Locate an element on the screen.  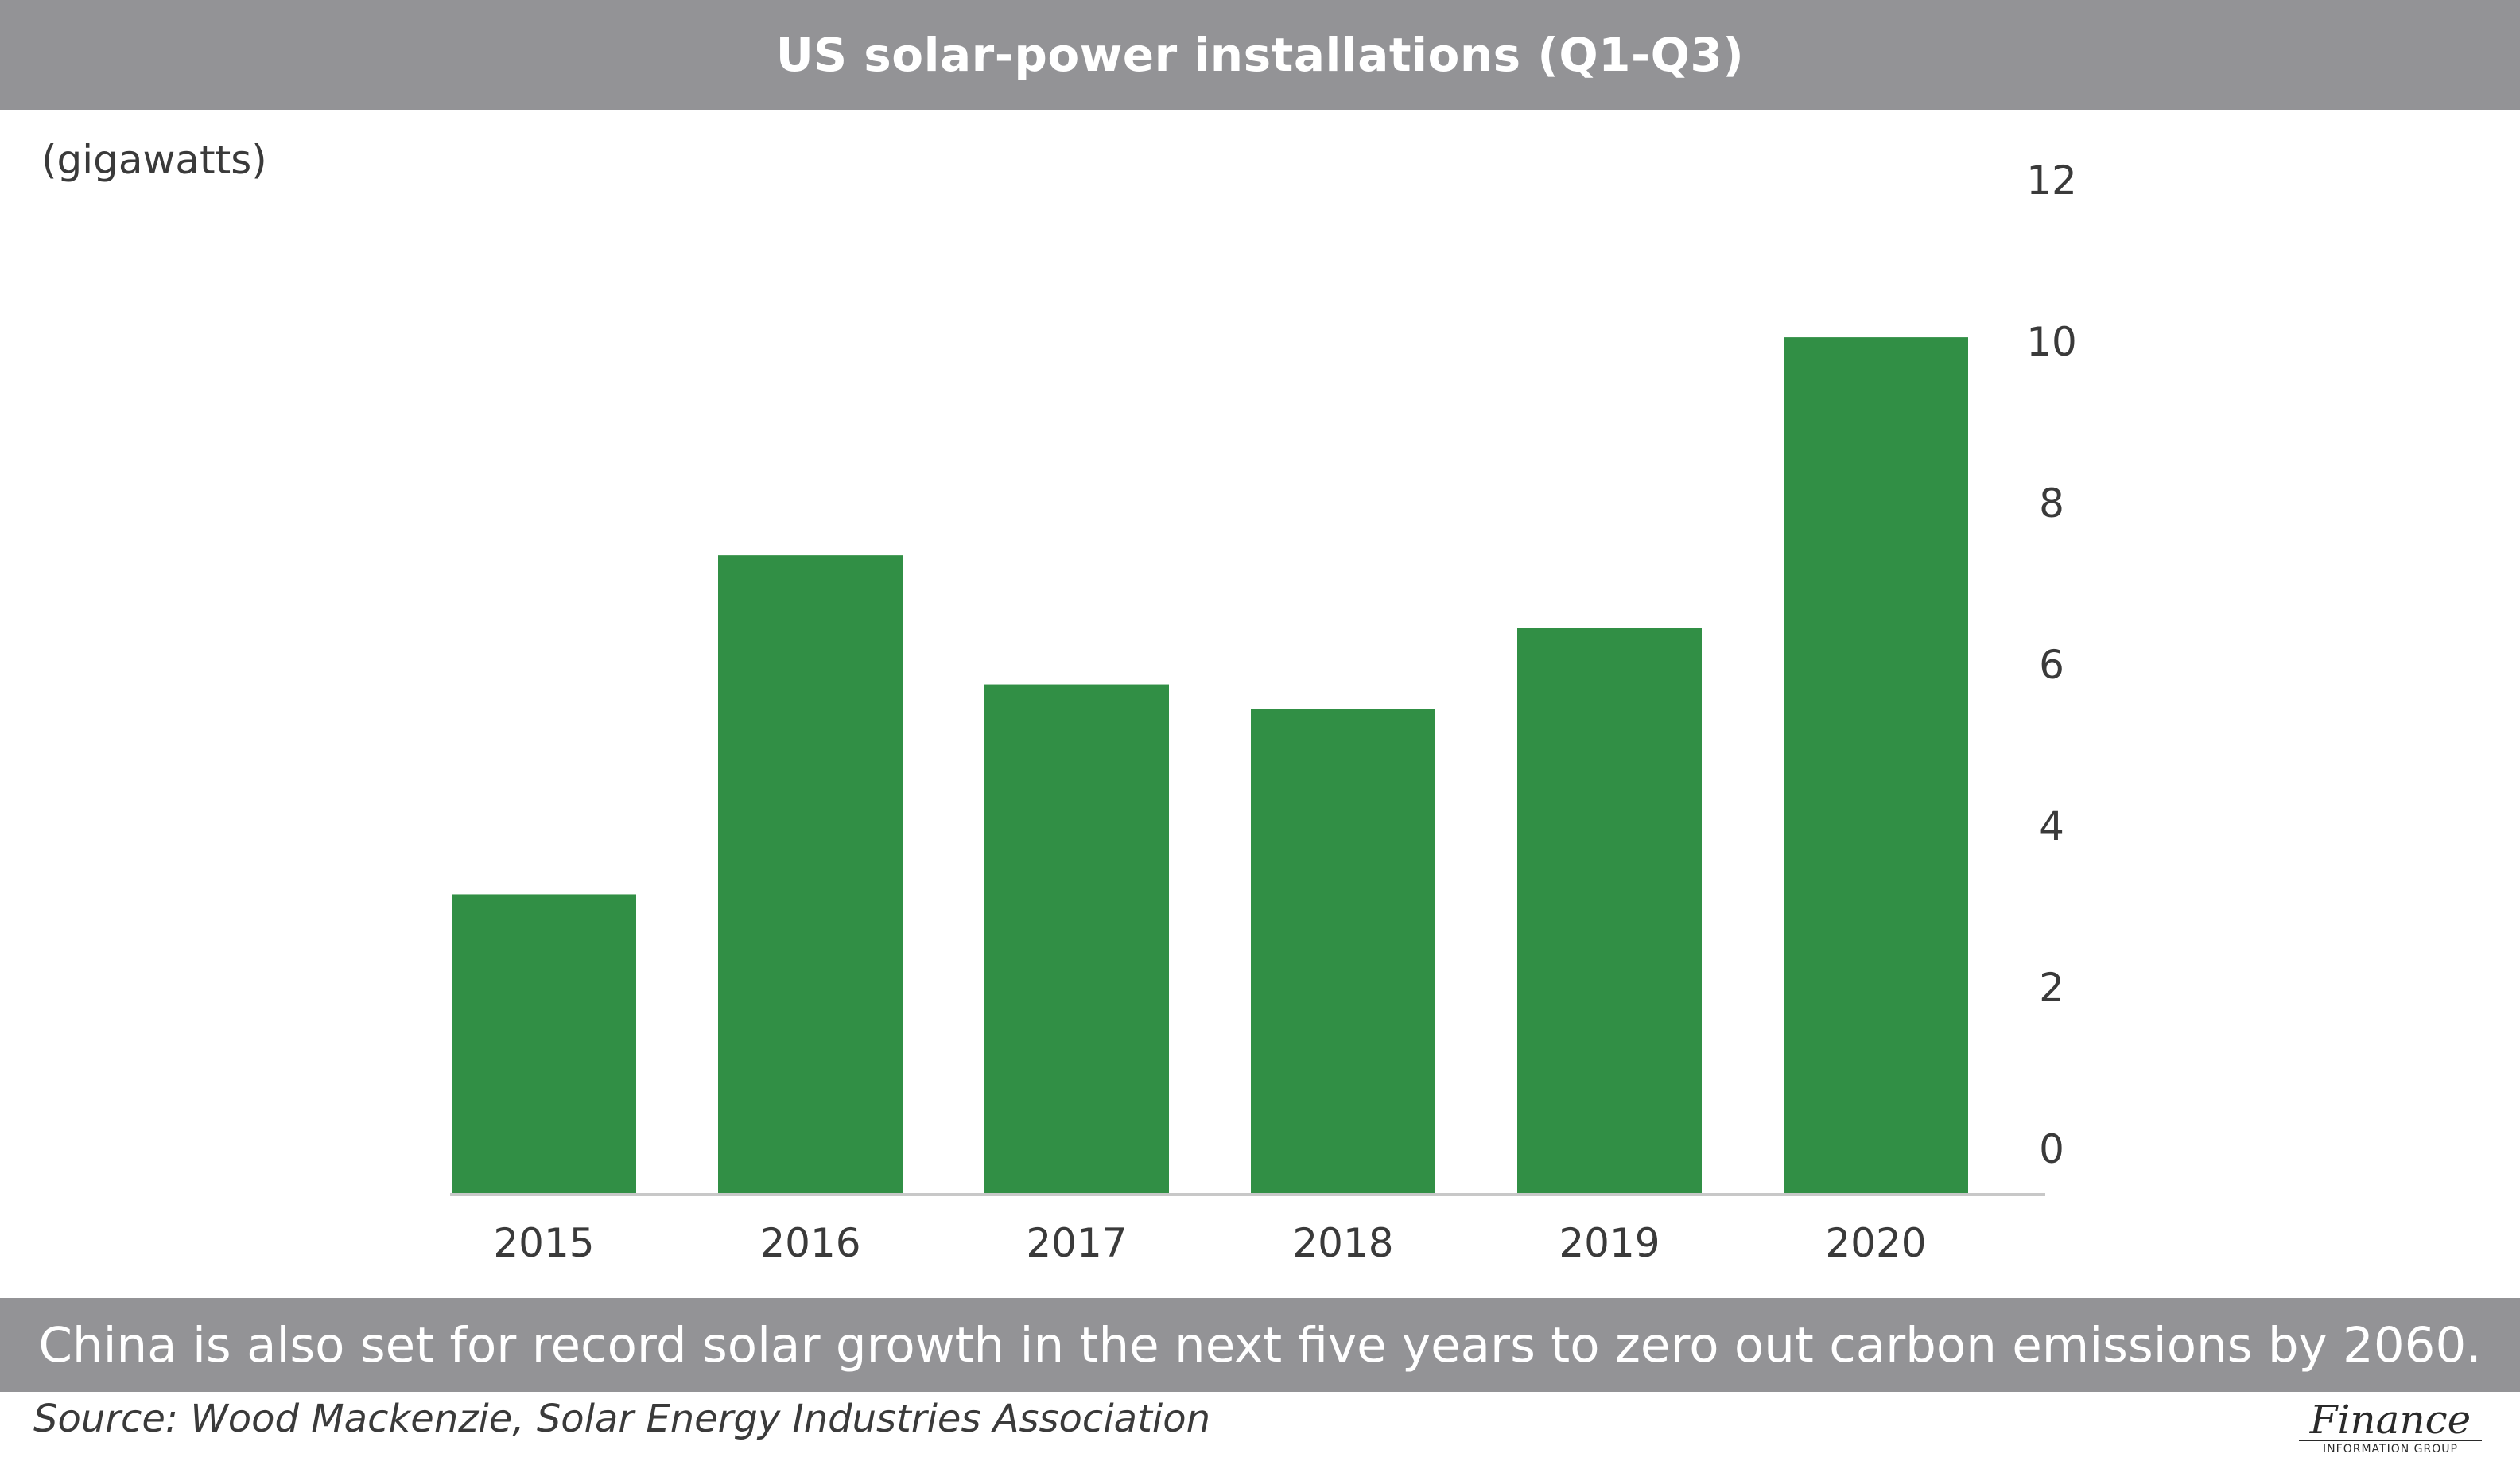
title-banner: US solar-power installations (Q1-Q3) is located at coordinates (1260, 55).